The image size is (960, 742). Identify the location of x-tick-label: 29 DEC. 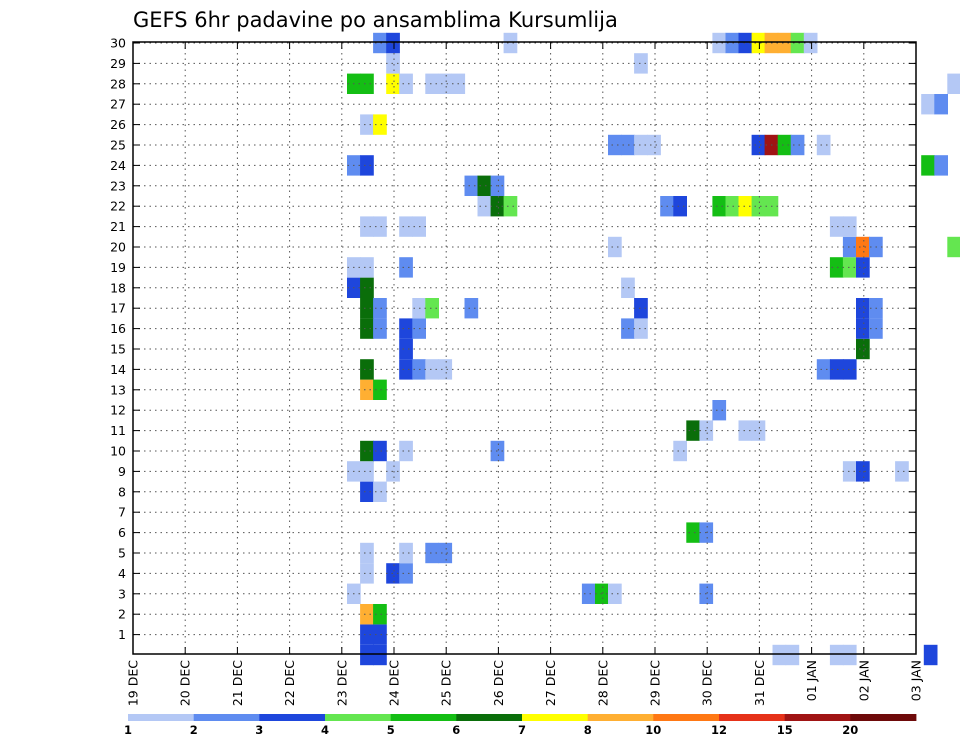
(655, 683).